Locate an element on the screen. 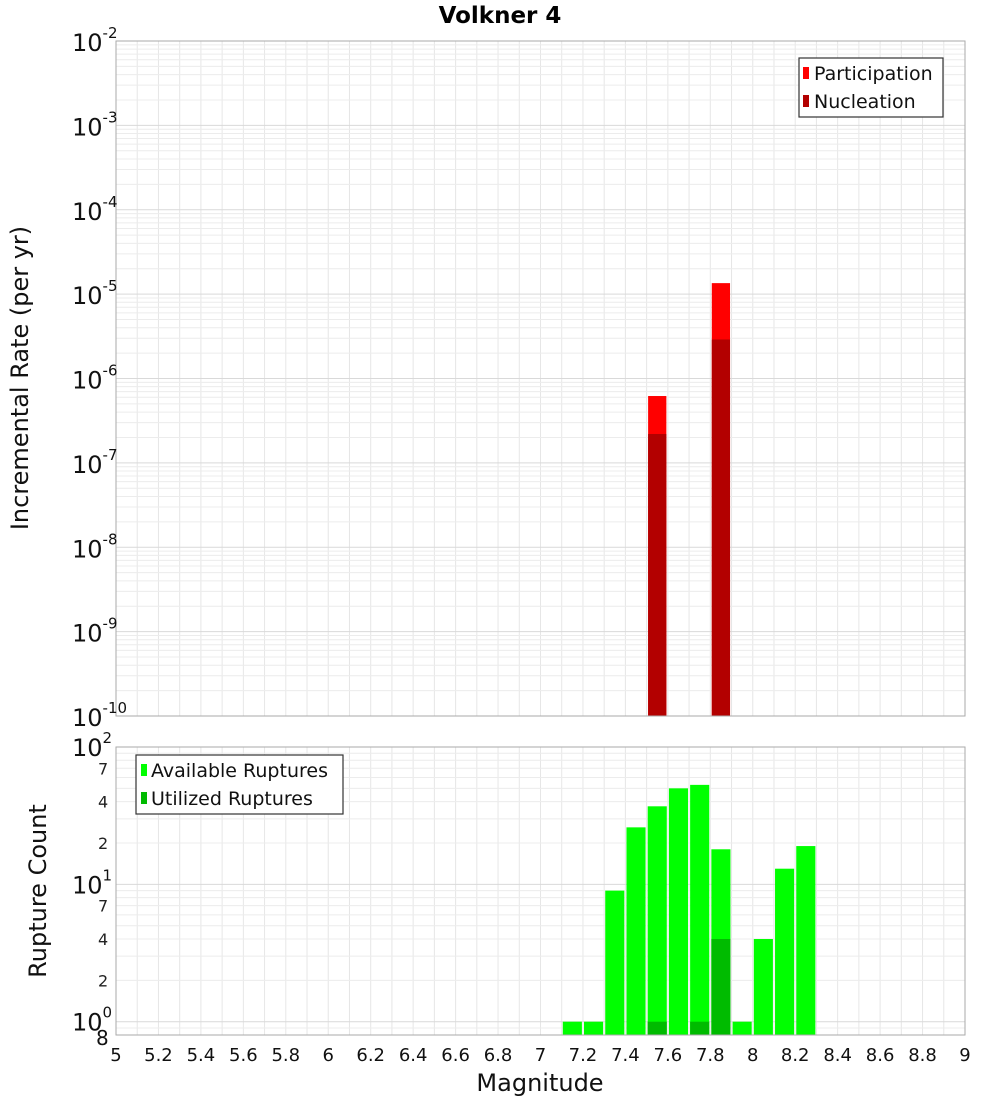 This screenshot has width=1000, height=1100. count-legend-box is located at coordinates (239, 784).